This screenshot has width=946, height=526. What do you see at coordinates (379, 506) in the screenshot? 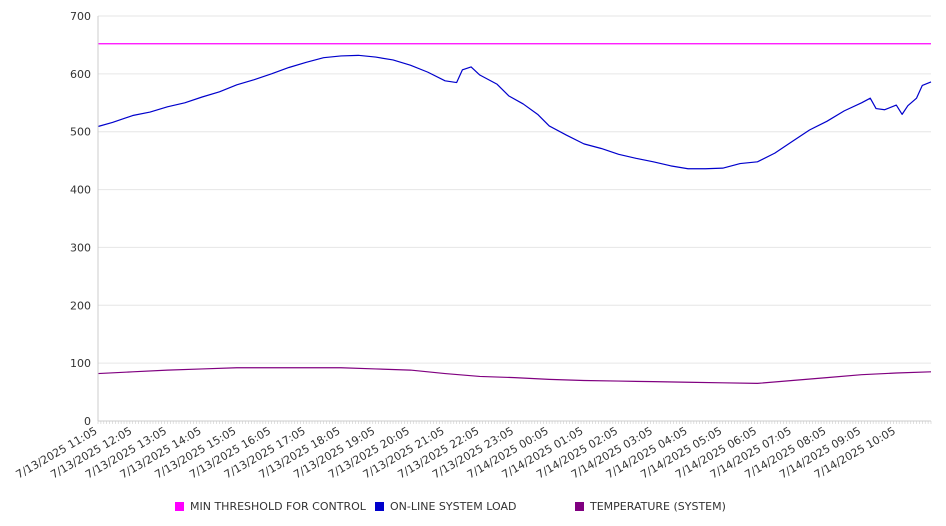
I see `legend-swatch-system-load` at bounding box center [379, 506].